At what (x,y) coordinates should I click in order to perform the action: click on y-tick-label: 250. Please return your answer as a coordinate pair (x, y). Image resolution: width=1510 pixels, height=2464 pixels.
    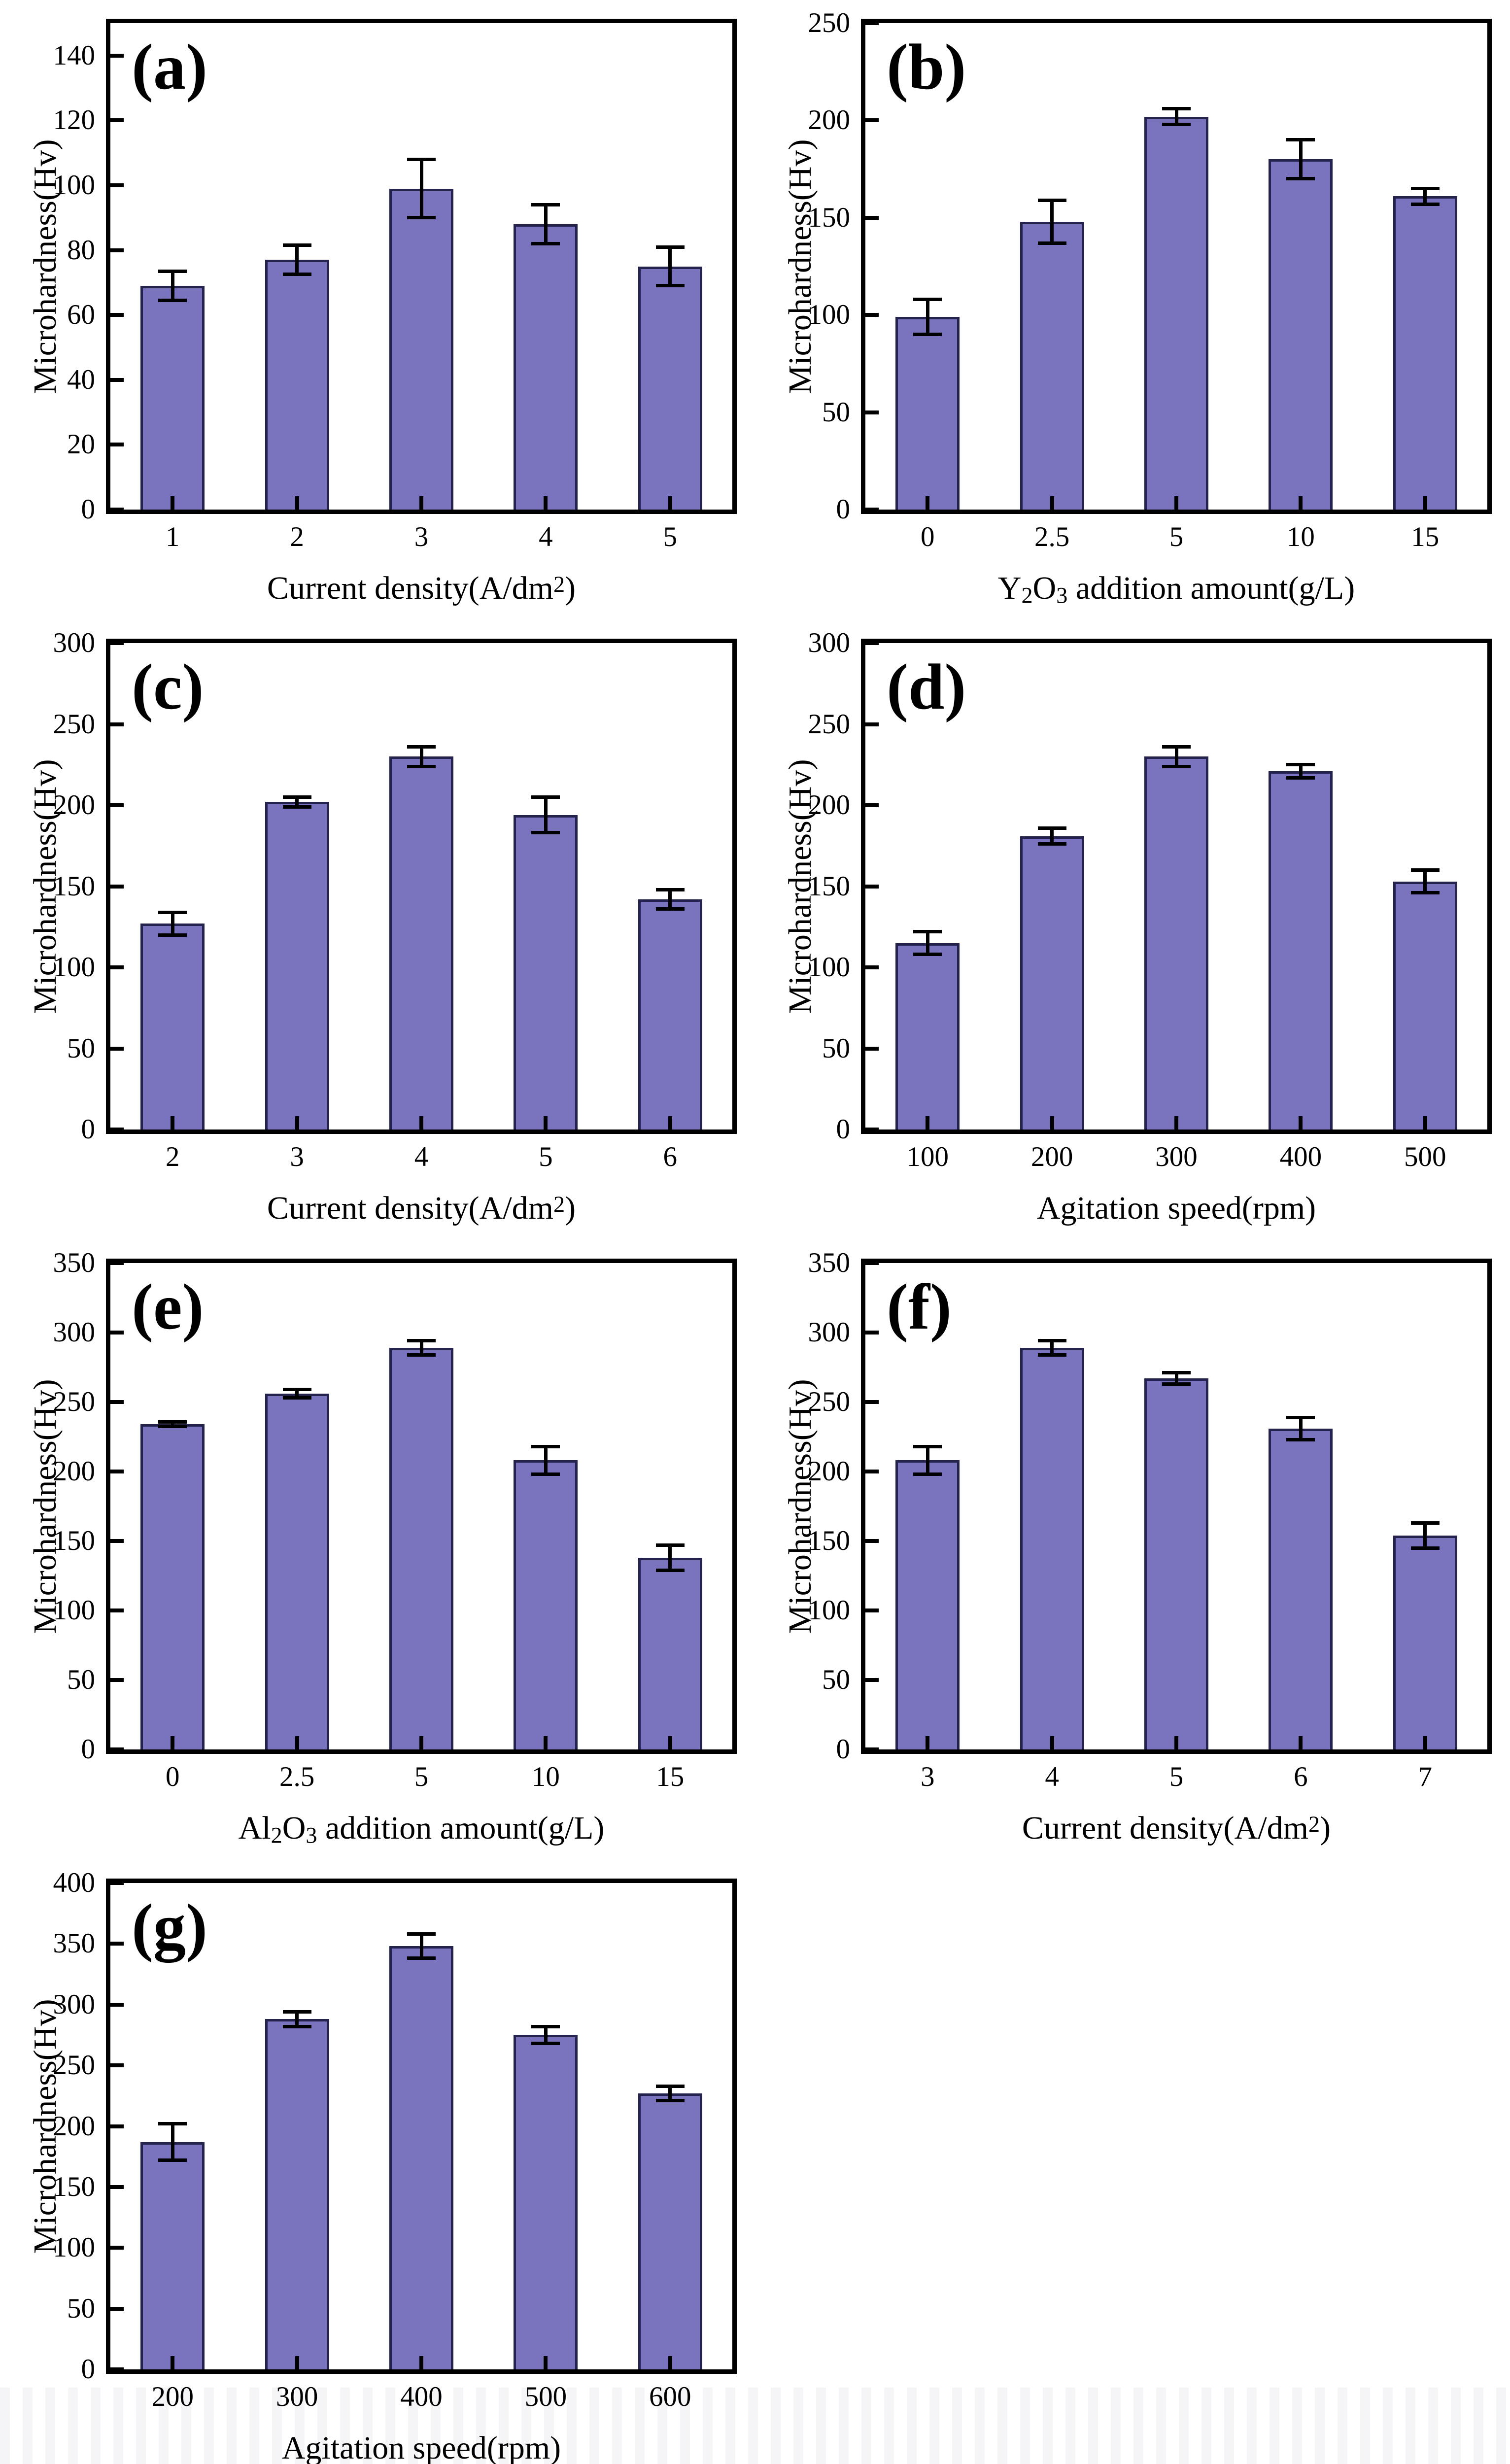
    Looking at the image, I should click on (829, 22).